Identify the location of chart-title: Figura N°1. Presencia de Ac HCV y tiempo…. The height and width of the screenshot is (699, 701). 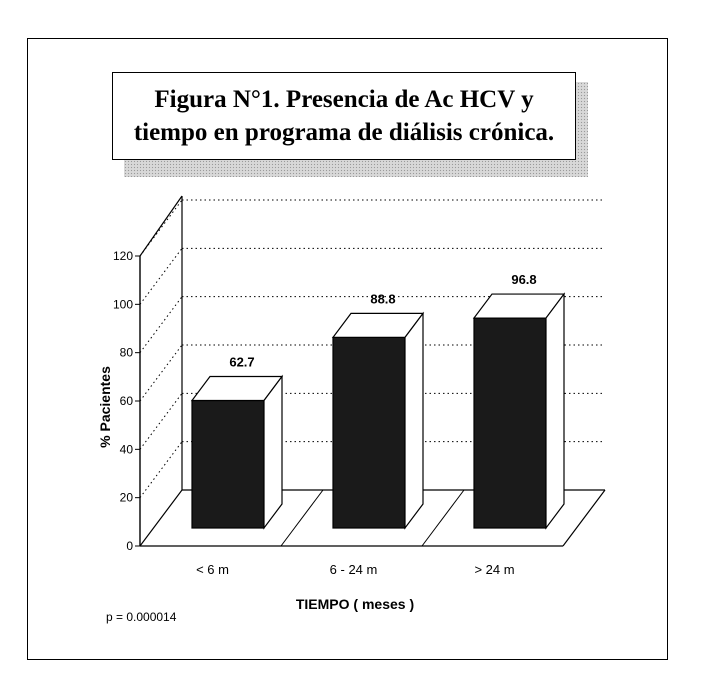
(344, 116).